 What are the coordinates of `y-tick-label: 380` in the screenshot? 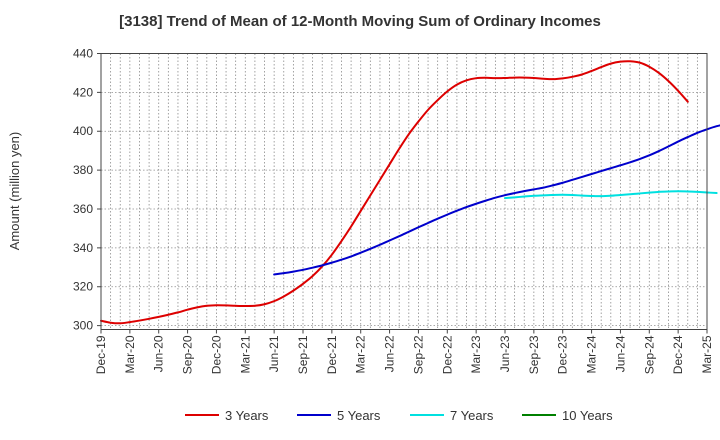 It's located at (83, 170).